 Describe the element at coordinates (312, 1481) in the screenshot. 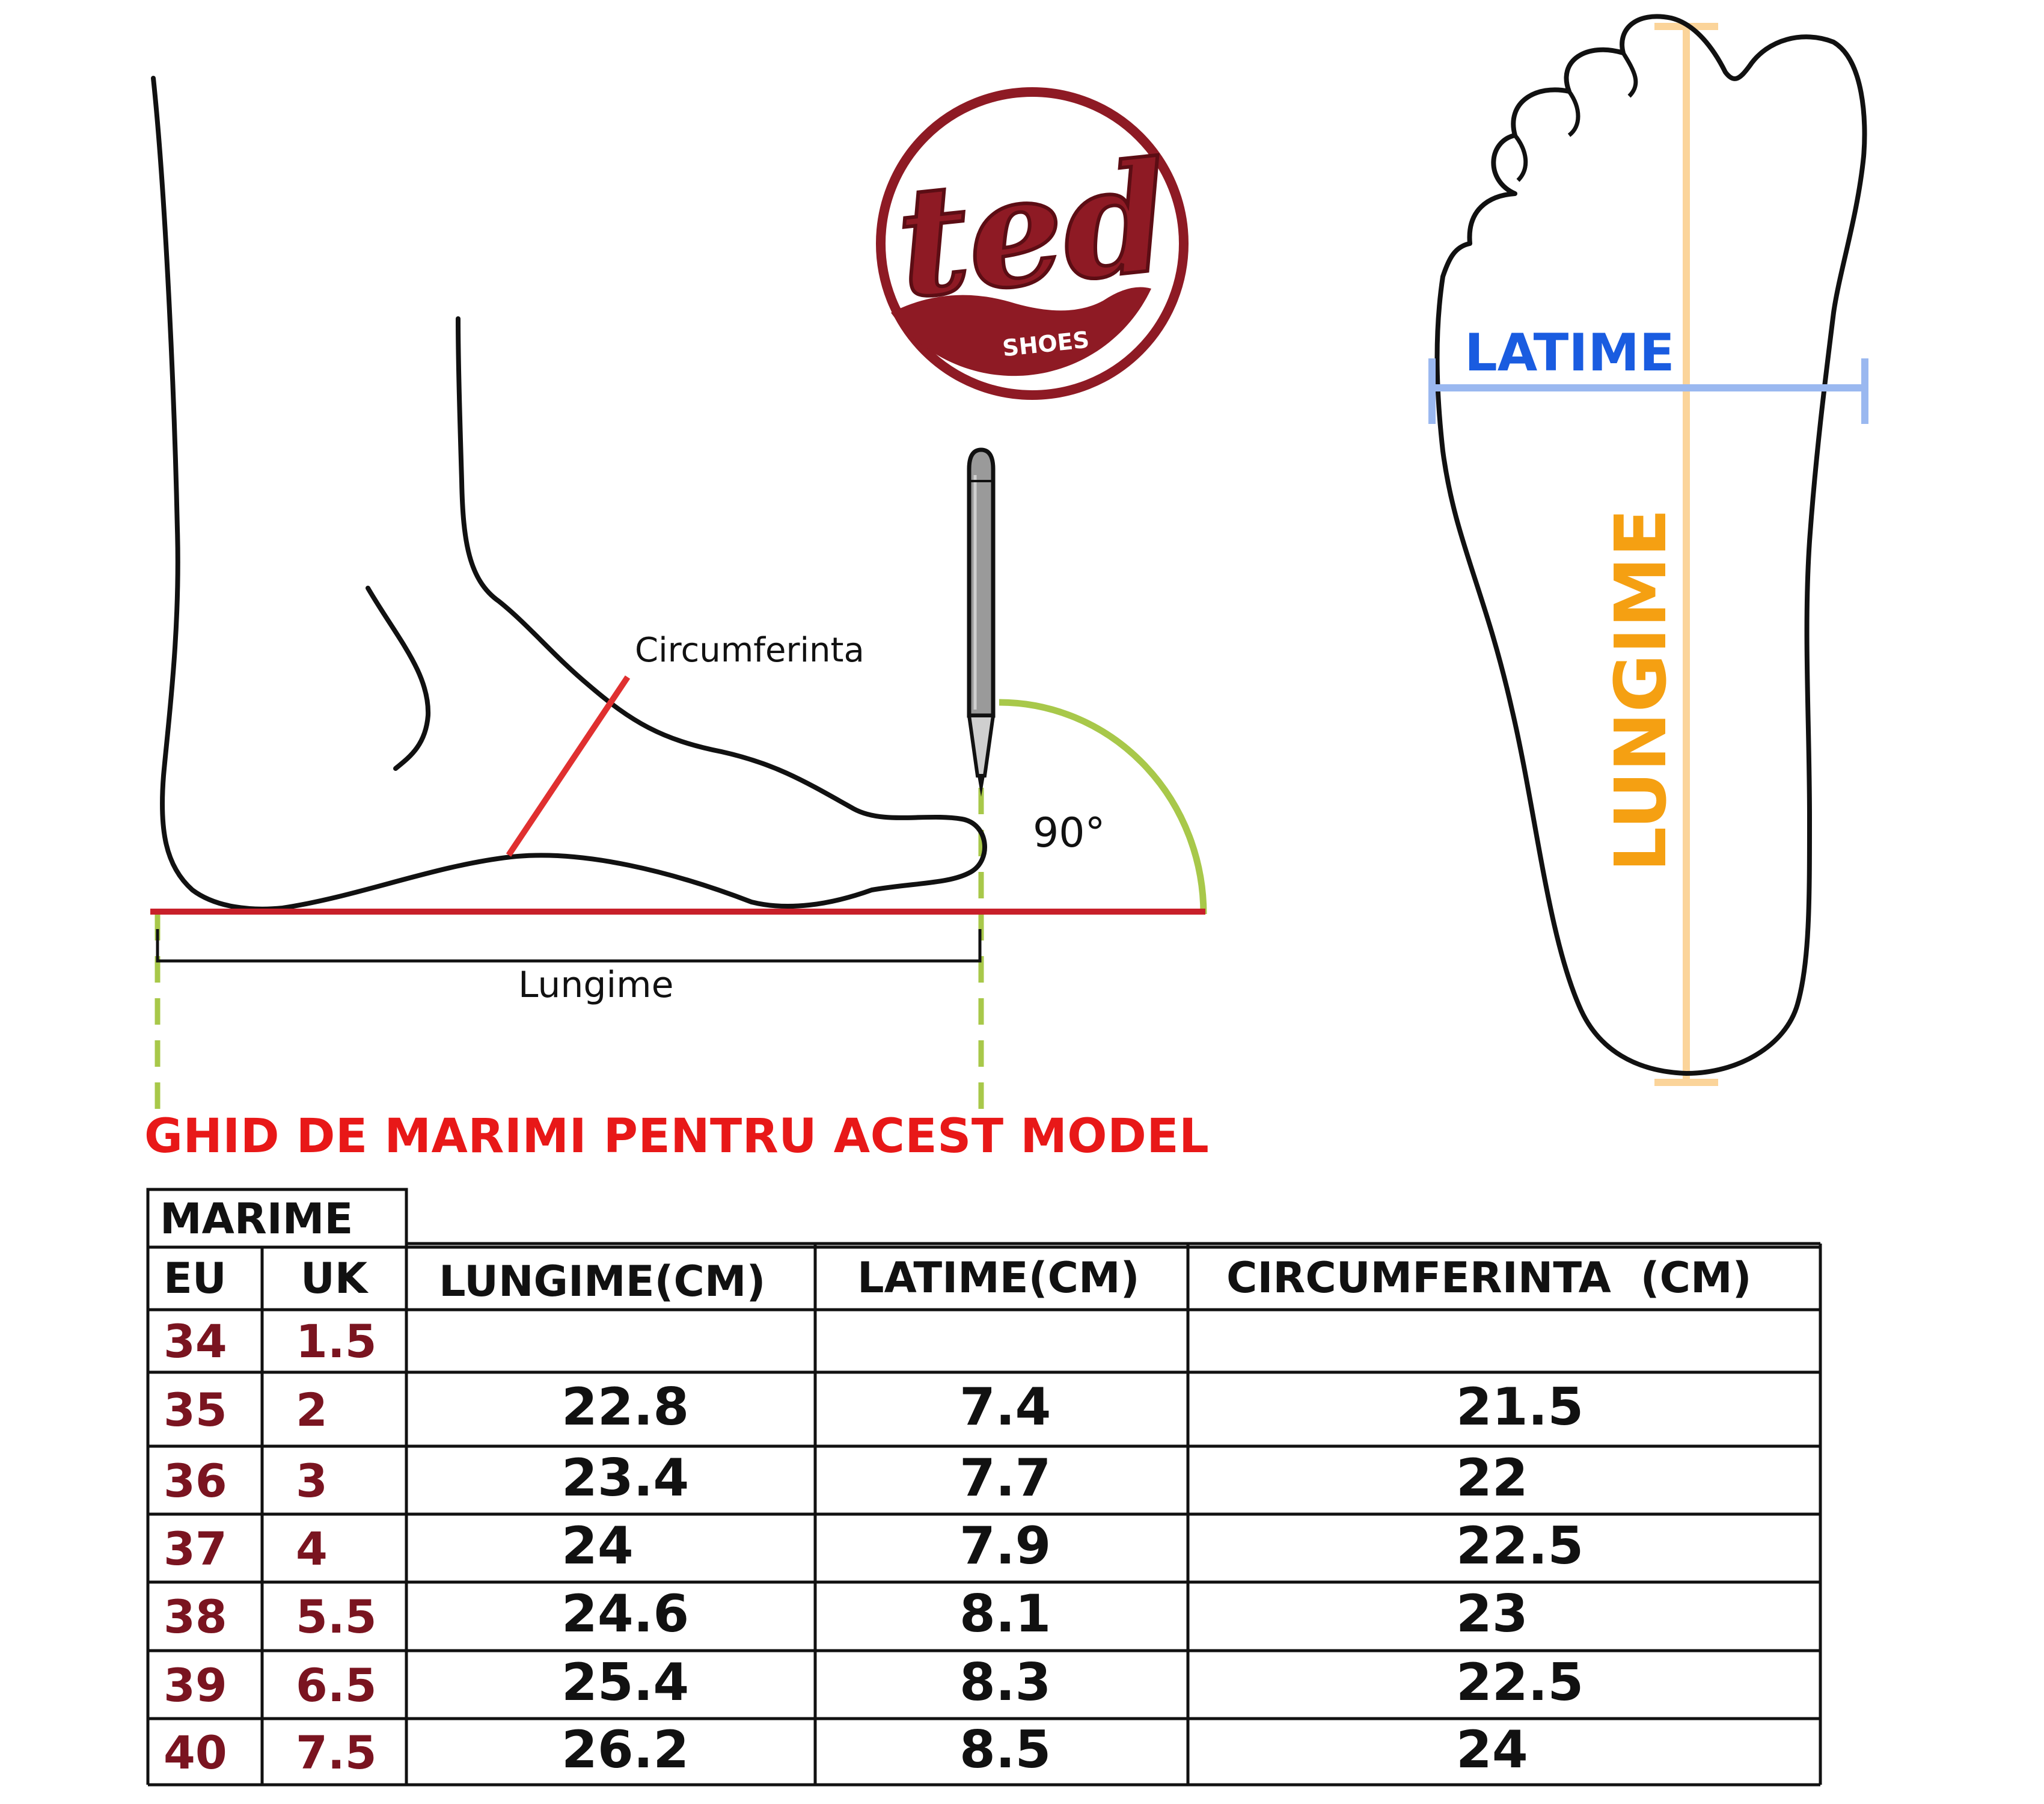

I see `table-row-uk: 3` at that location.